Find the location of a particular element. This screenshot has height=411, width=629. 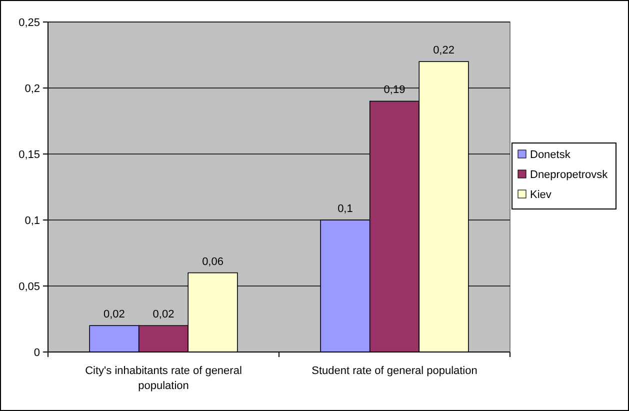

legend-label: Kiev is located at coordinates (541, 194).